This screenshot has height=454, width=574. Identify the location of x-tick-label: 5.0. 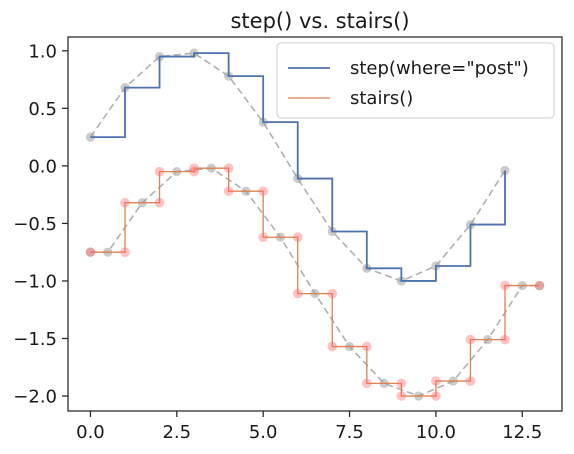
(263, 432).